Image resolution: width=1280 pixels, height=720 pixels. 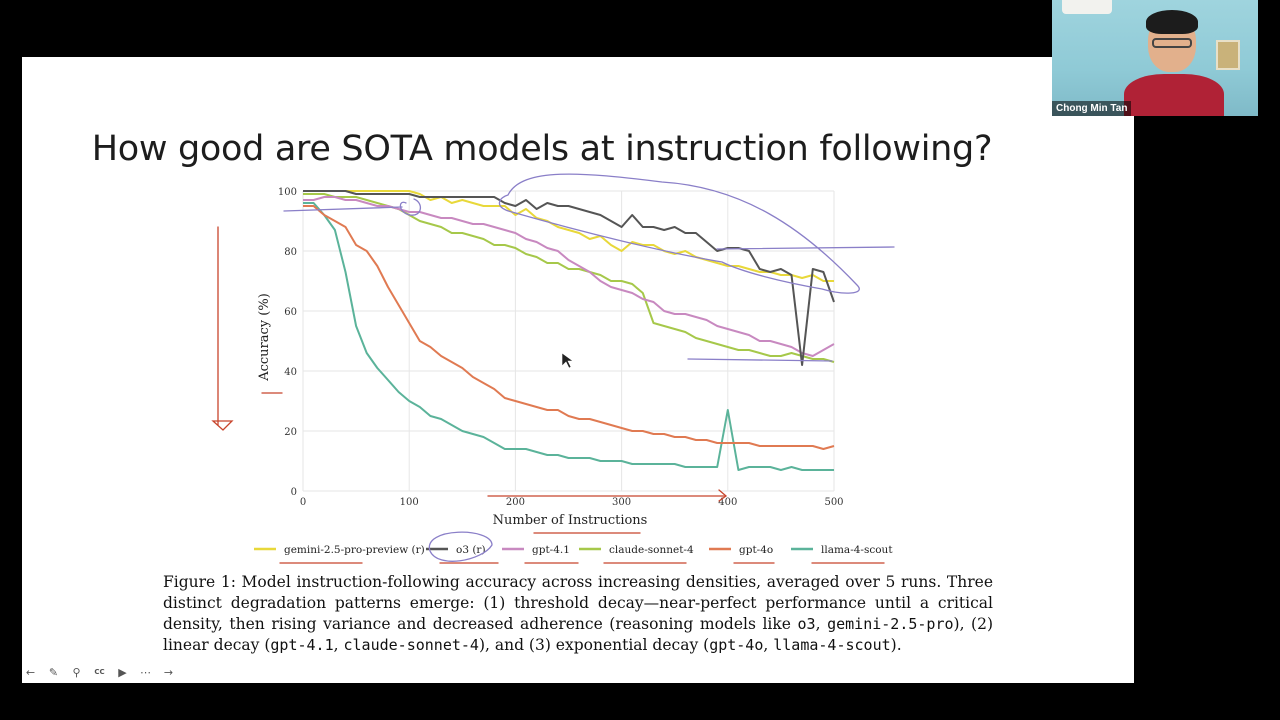 I want to click on participant-video: Chong Min Tan, so click(x=1155, y=58).